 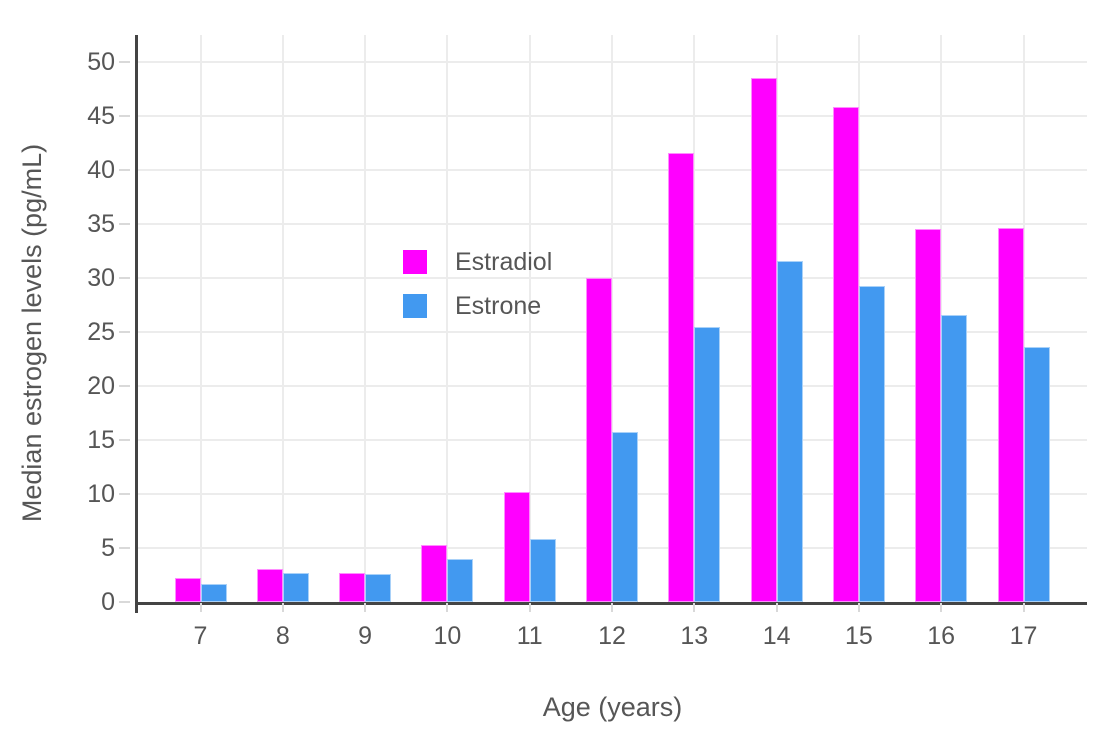 What do you see at coordinates (612, 636) in the screenshot?
I see `x-tick-label: 12` at bounding box center [612, 636].